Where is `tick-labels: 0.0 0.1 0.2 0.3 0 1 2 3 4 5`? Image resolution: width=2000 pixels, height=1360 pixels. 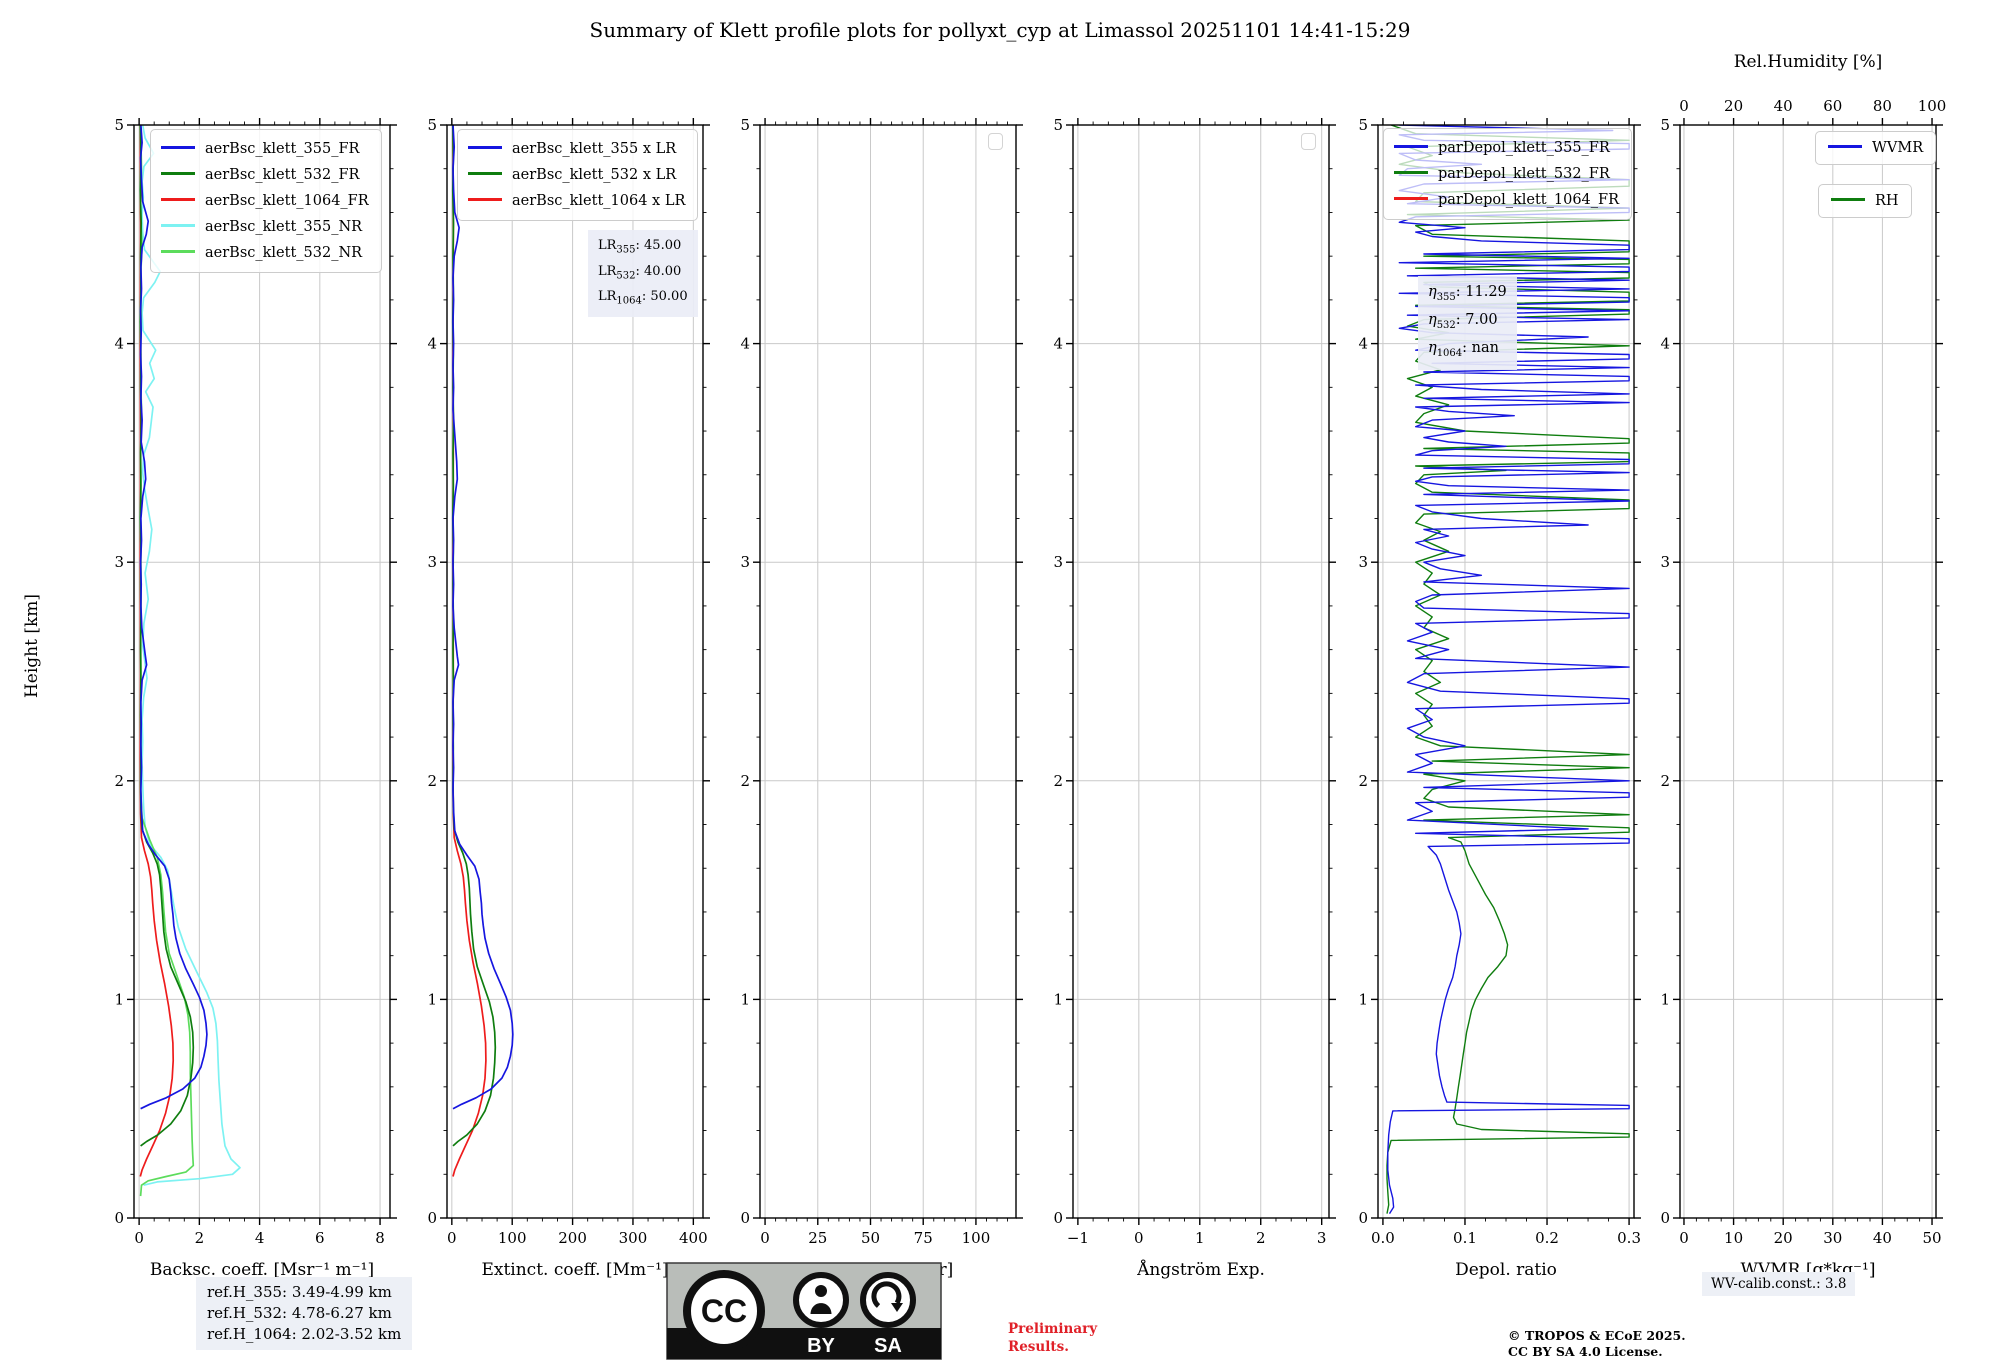 tick-labels: 0.0 0.1 0.2 0.3 0 1 2 3 4 5 is located at coordinates (1499, 681).